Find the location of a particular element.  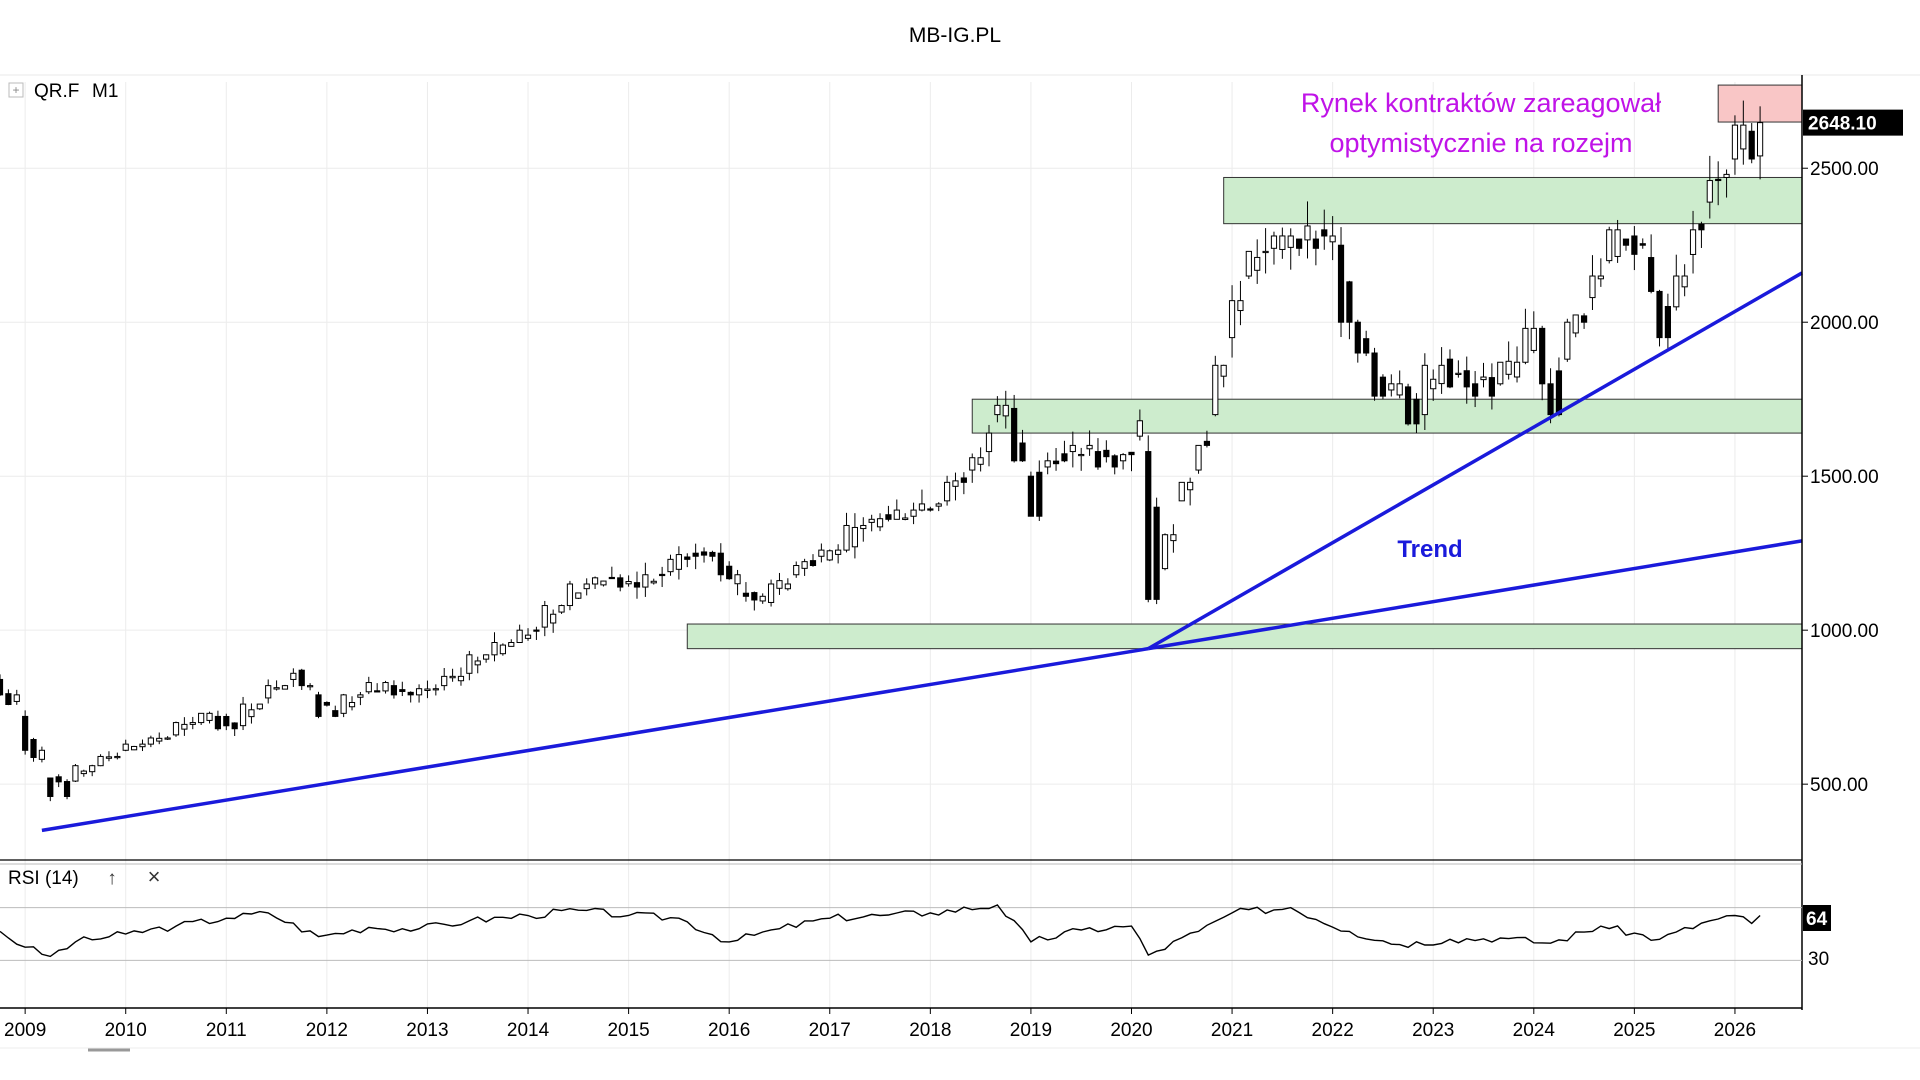

price-tick-label: 500.00 is located at coordinates (1839, 785).